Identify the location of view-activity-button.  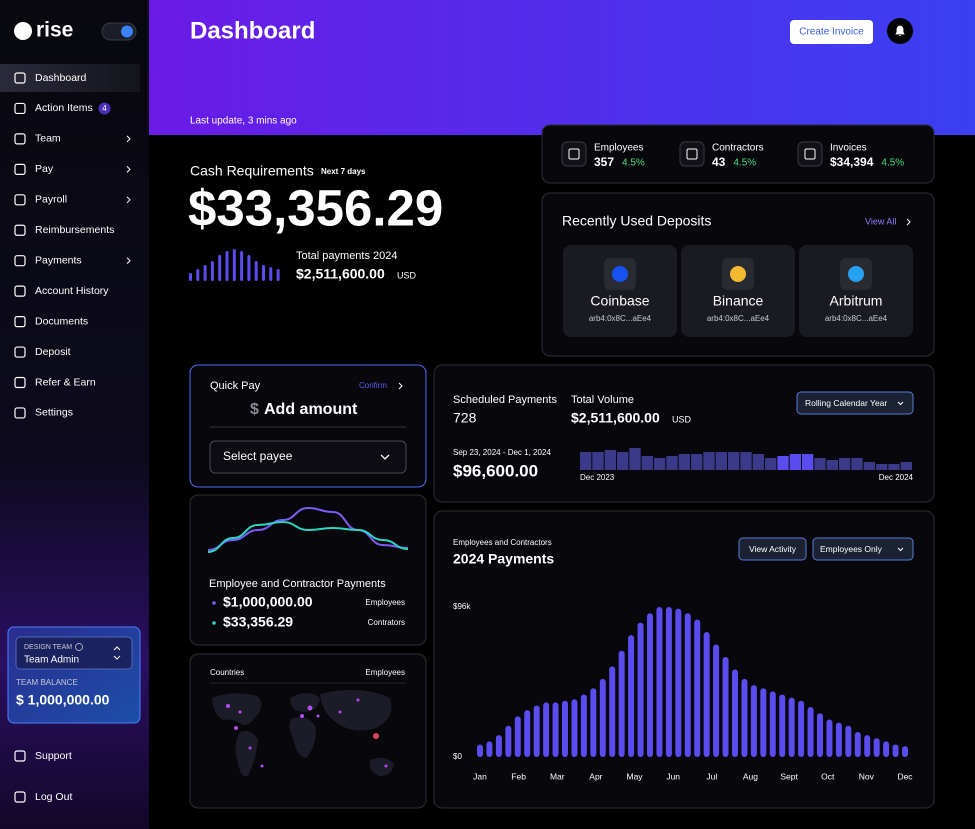
(772, 549).